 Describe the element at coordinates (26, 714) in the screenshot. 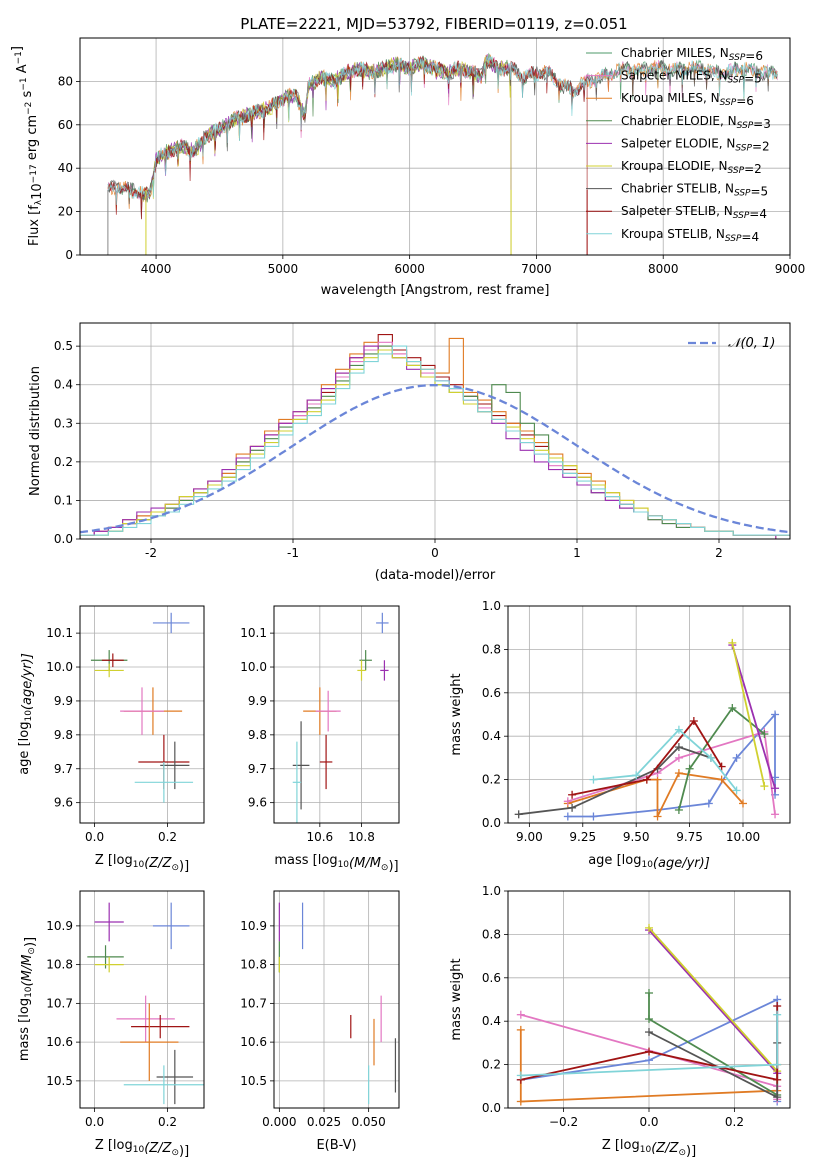

I see `y-axis-label: age [log10(age/yr)]` at that location.